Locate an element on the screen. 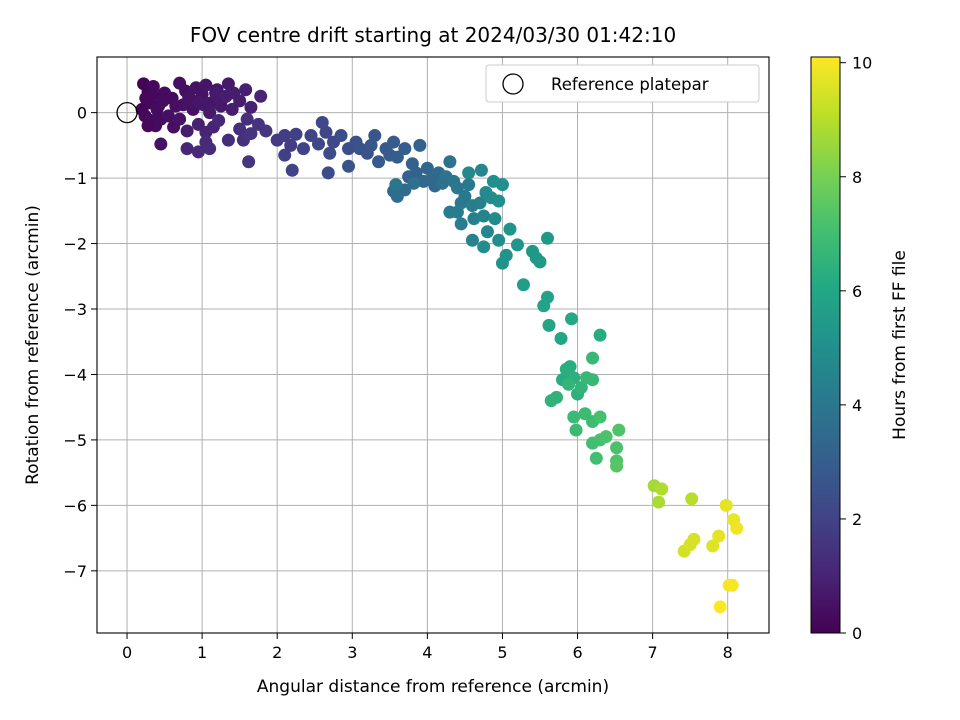 The image size is (960, 720). reference-marker is located at coordinates (127, 112).